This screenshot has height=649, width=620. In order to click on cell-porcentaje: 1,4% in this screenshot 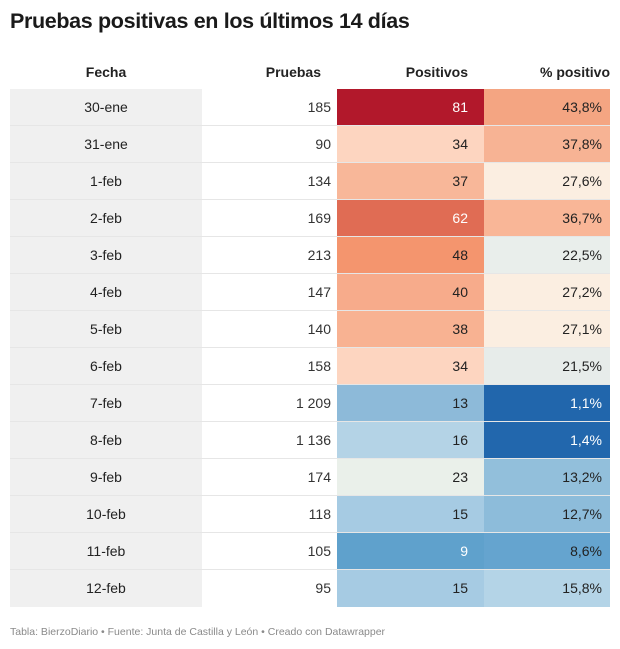, I will do `click(547, 440)`.